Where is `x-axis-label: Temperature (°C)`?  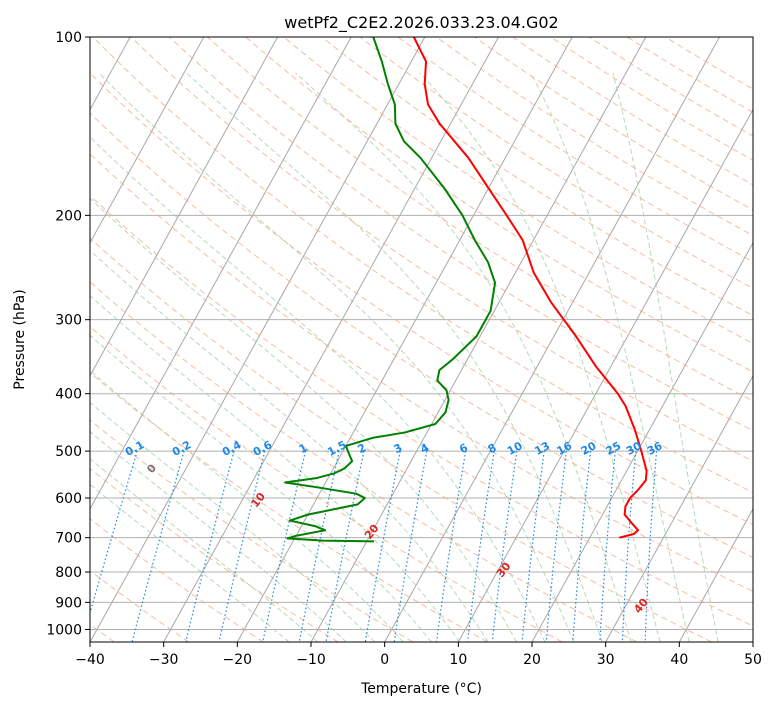
x-axis-label: Temperature (°C) is located at coordinates (421, 689).